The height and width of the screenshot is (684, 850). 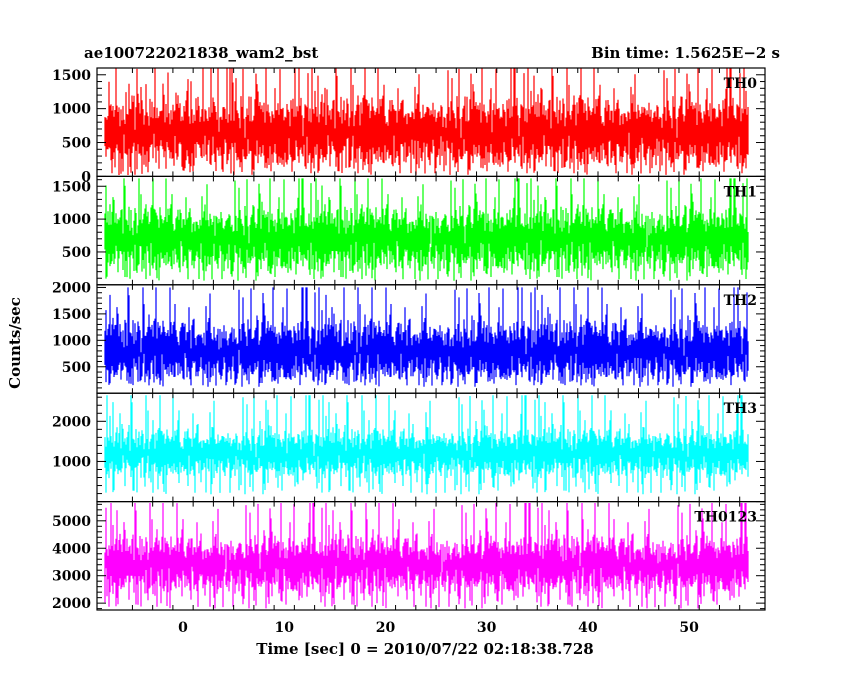 What do you see at coordinates (426, 121) in the screenshot?
I see `series-line-th0` at bounding box center [426, 121].